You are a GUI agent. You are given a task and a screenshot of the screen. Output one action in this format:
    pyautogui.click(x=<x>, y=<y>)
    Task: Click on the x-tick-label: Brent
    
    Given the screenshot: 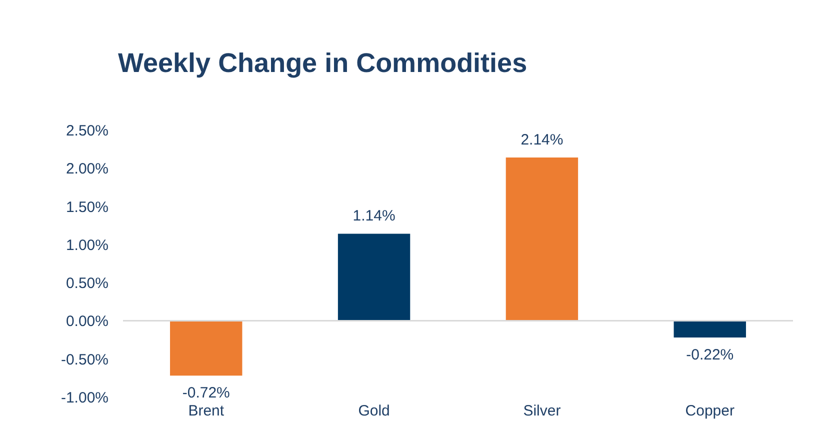 What is the action you would take?
    pyautogui.click(x=206, y=411)
    